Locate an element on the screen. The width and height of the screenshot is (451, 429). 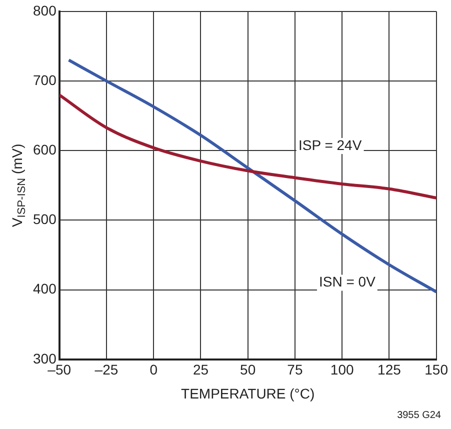
x-tick-label: 50 is located at coordinates (248, 370).